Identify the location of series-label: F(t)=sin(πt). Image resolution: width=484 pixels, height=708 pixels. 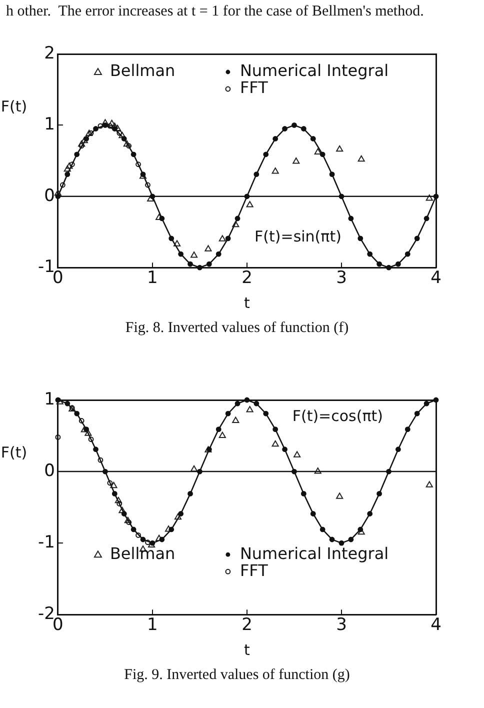
(298, 237).